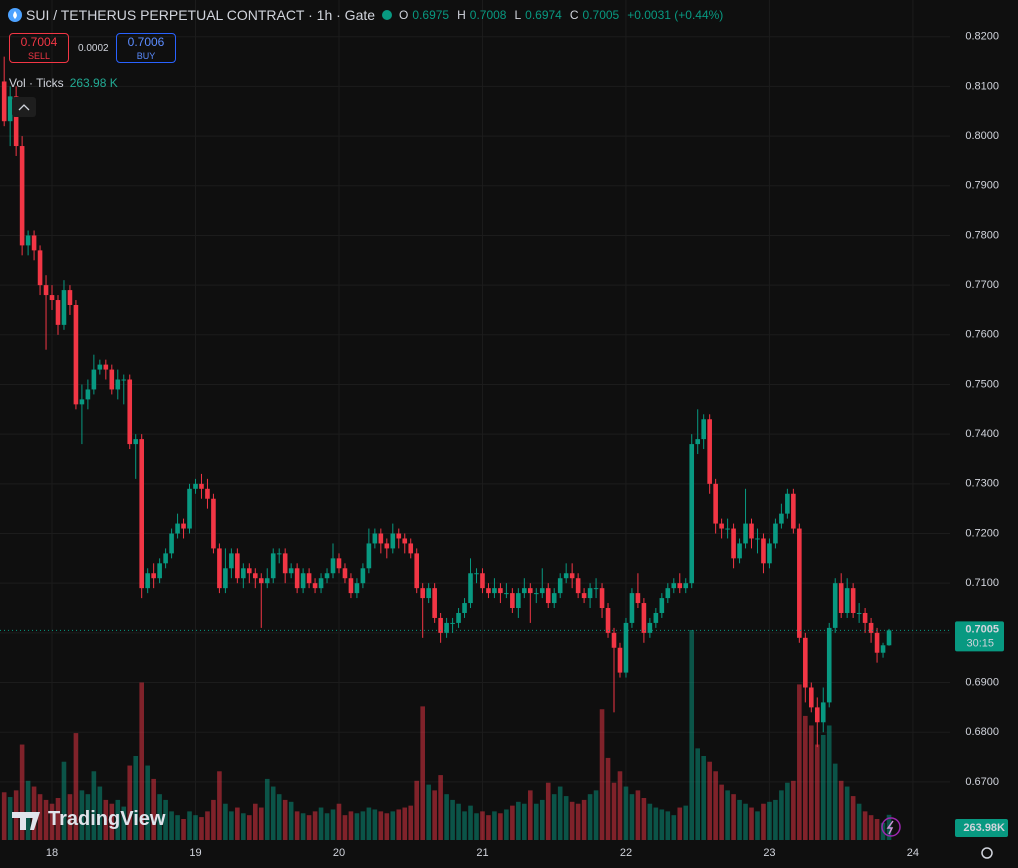 The width and height of the screenshot is (1018, 868). I want to click on symbol-icon, so click(15, 15).